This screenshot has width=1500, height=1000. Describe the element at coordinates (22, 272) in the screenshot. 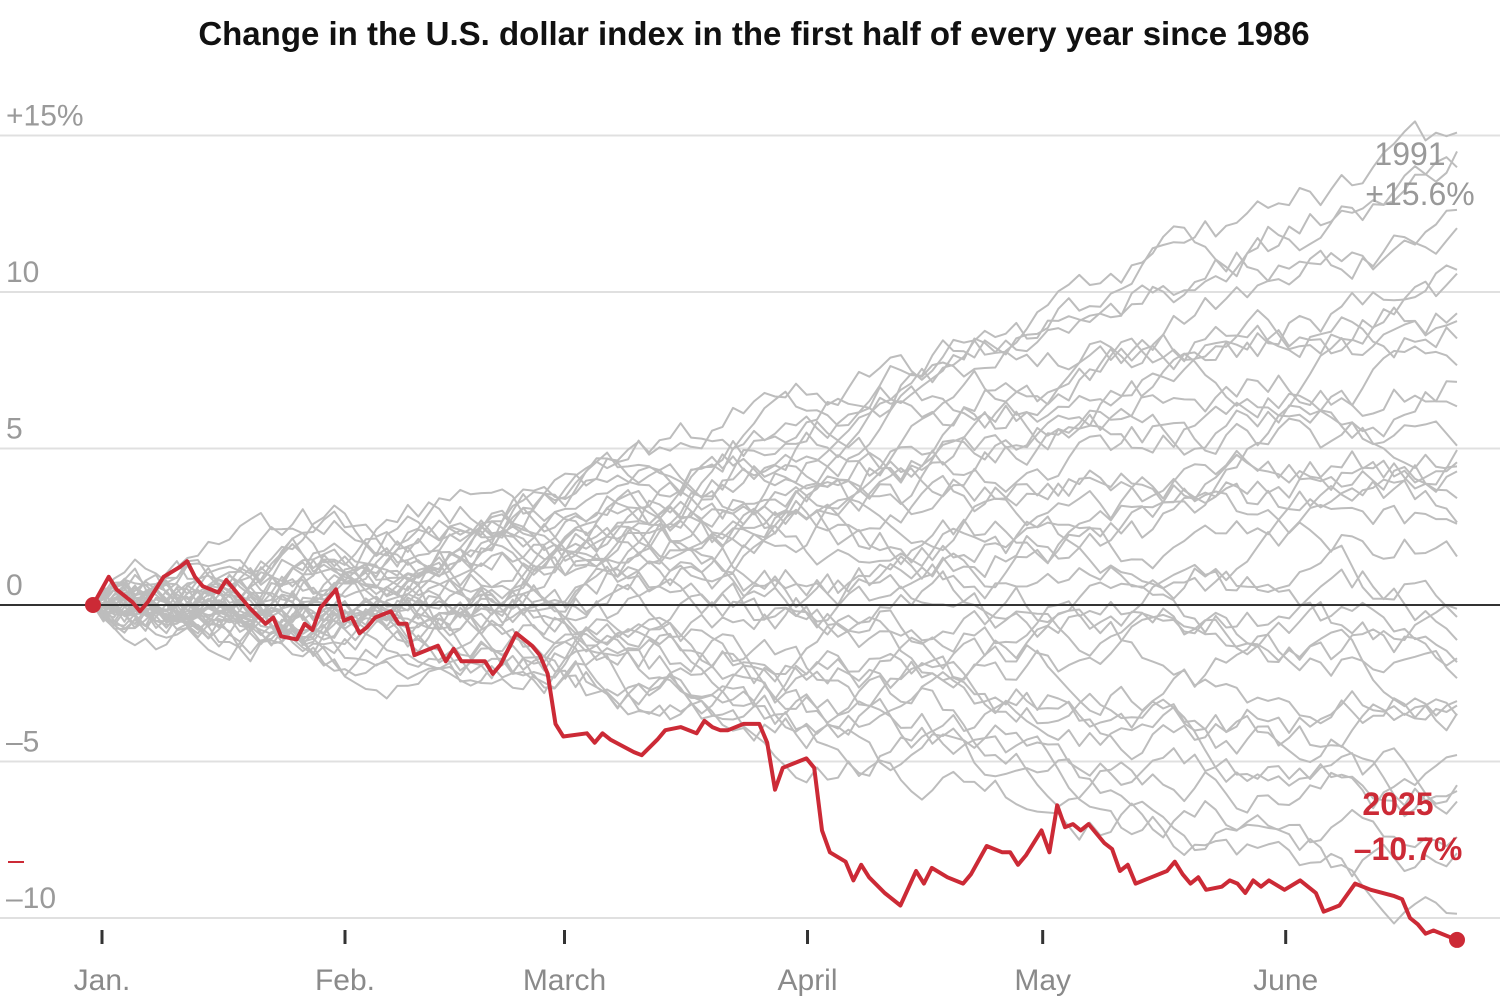

I see `y-tick-label: 10` at that location.